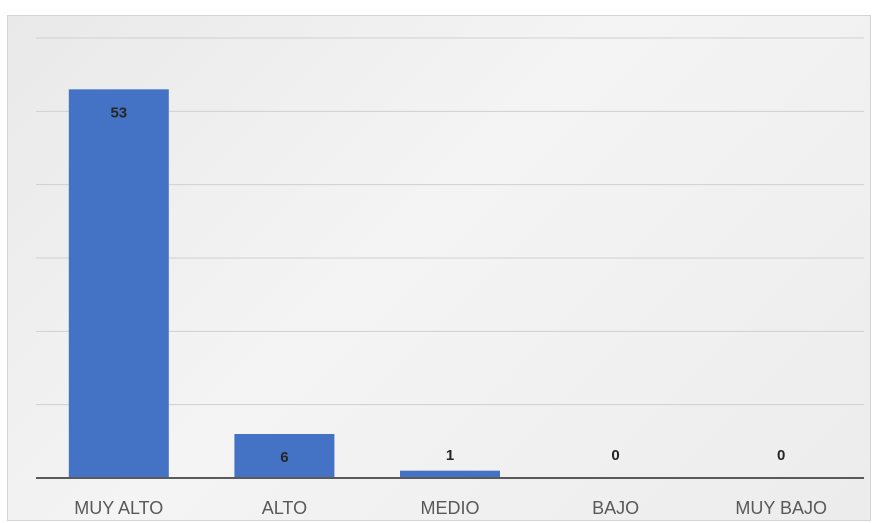 The width and height of the screenshot is (878, 523). What do you see at coordinates (615, 508) in the screenshot?
I see `category-label: BAJO` at bounding box center [615, 508].